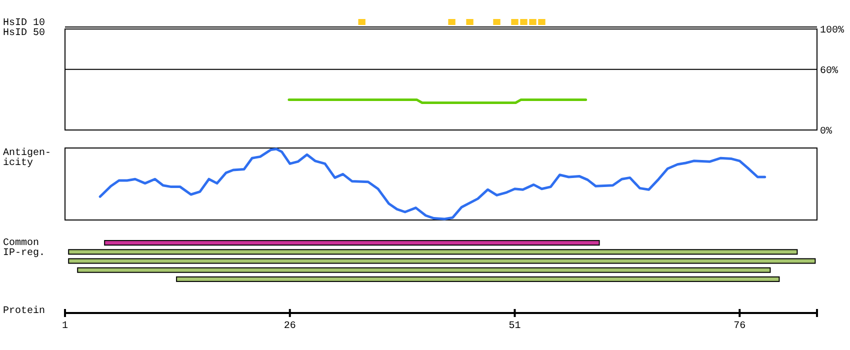 This screenshot has height=350, width=850. I want to click on x-tick-label: 76, so click(740, 326).